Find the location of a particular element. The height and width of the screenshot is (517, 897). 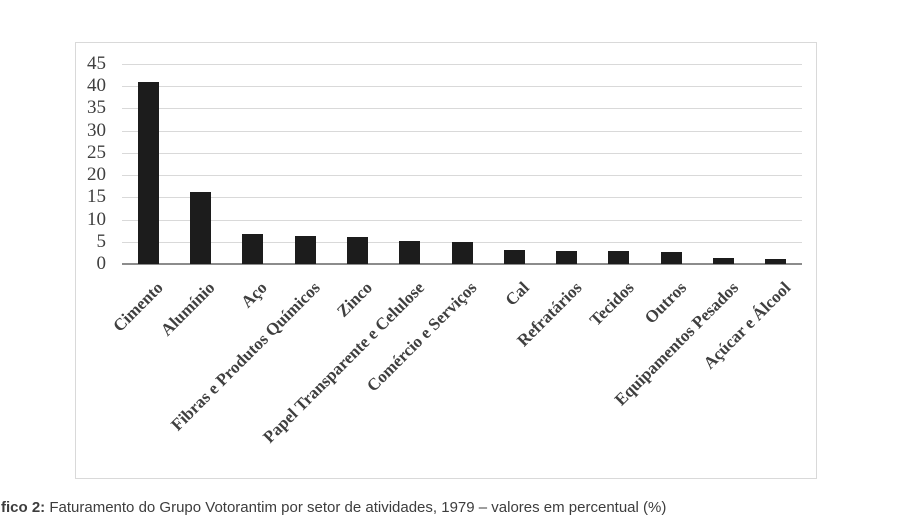

caption-label: fico 2: is located at coordinates (23, 507).